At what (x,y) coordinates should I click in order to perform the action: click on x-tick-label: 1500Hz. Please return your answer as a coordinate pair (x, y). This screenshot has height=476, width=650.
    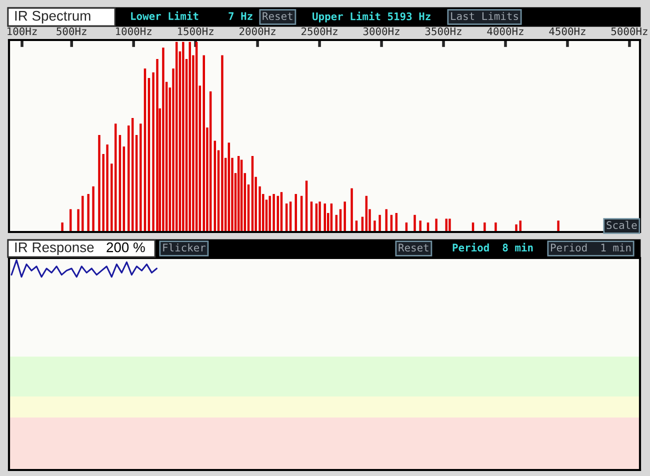
    Looking at the image, I should click on (196, 31).